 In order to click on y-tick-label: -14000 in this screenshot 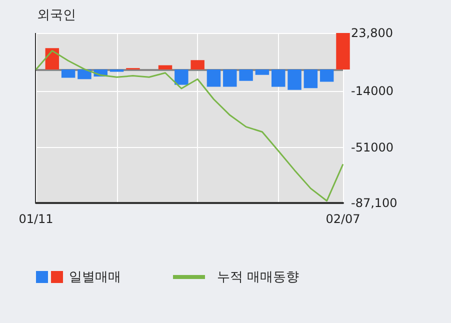, I will do `click(372, 91)`.